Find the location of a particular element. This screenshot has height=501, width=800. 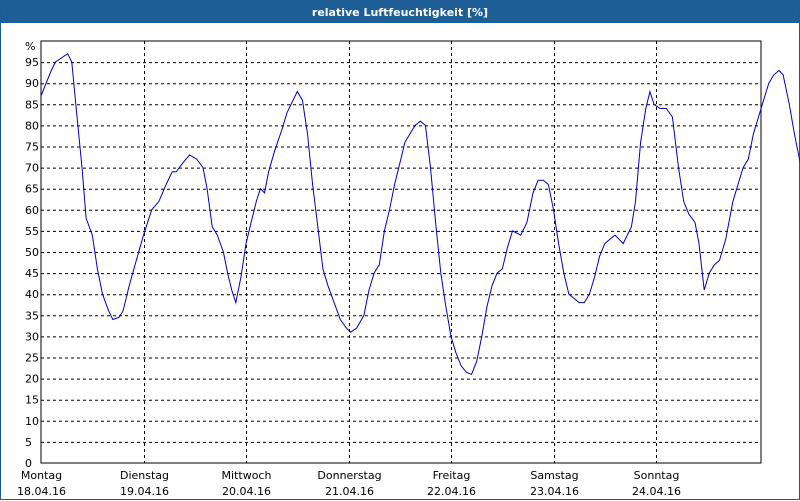

x-tick-date: 23.04.16 is located at coordinates (554, 491).